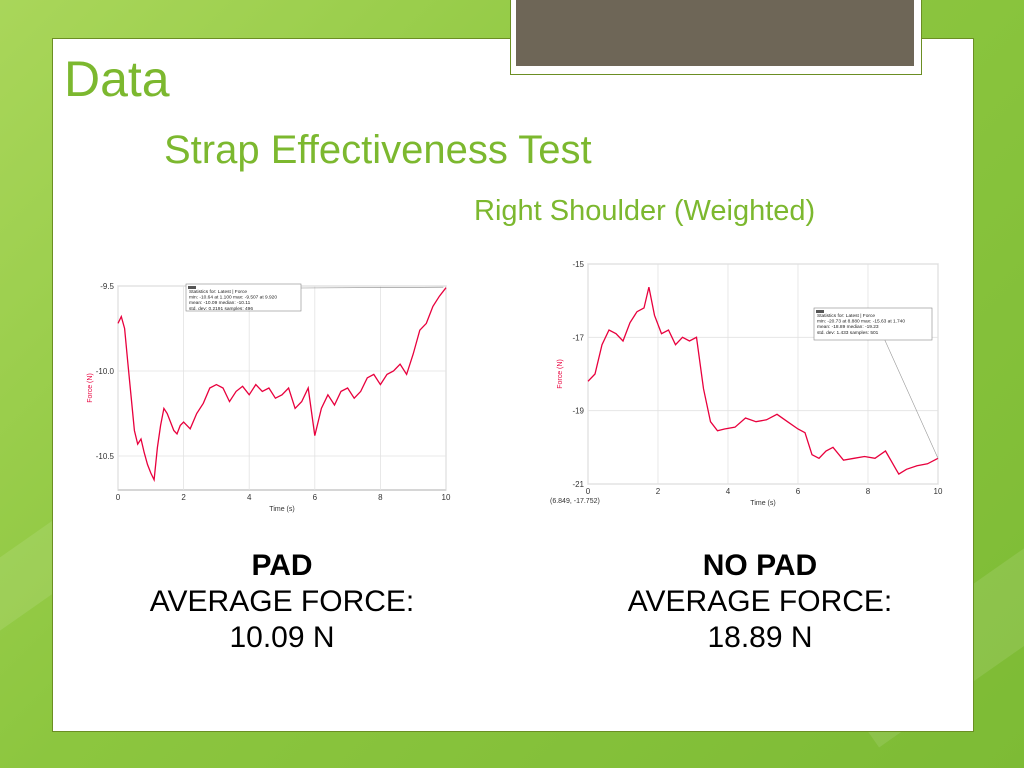 The image size is (1024, 768). What do you see at coordinates (715, 33) in the screenshot?
I see `header-tab-fill` at bounding box center [715, 33].